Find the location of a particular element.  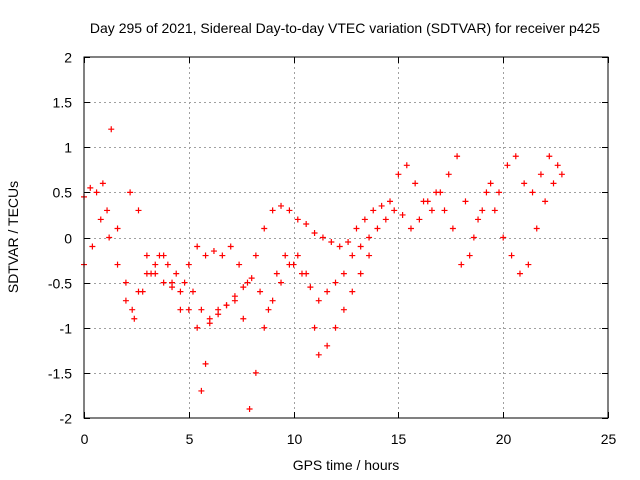

x-tick-labels: 0 5 10 15 20 25 is located at coordinates (349, 439).